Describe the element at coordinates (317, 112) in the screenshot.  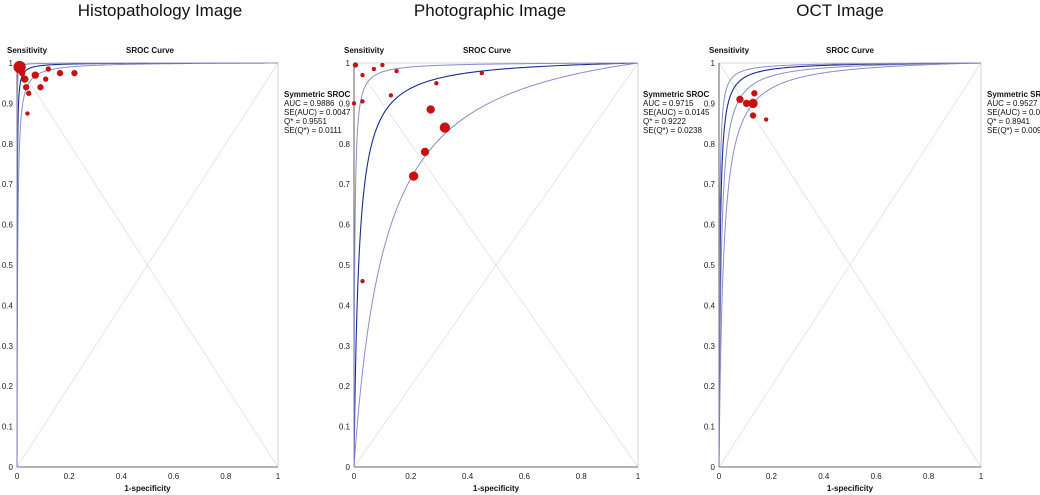
I see `stats-line: SE(AUC) = 0.0047` at that location.